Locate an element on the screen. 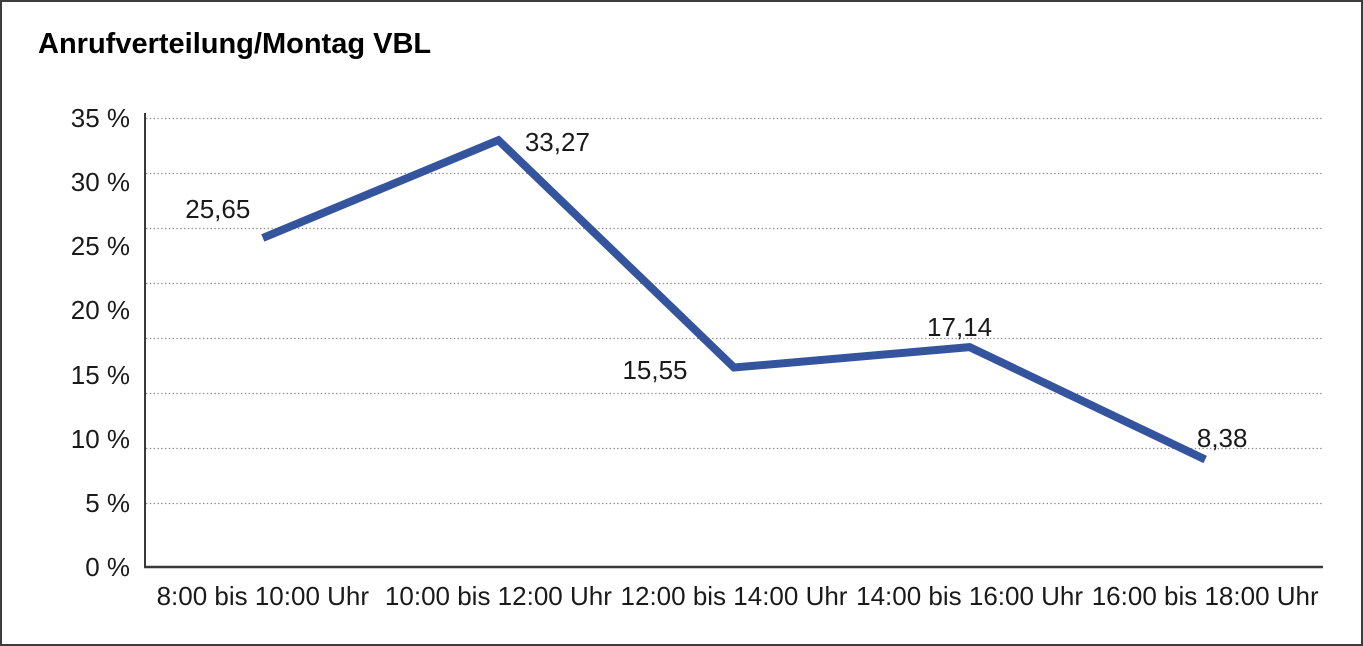 This screenshot has height=646, width=1363. data-point-label: 17,14 is located at coordinates (960, 327).